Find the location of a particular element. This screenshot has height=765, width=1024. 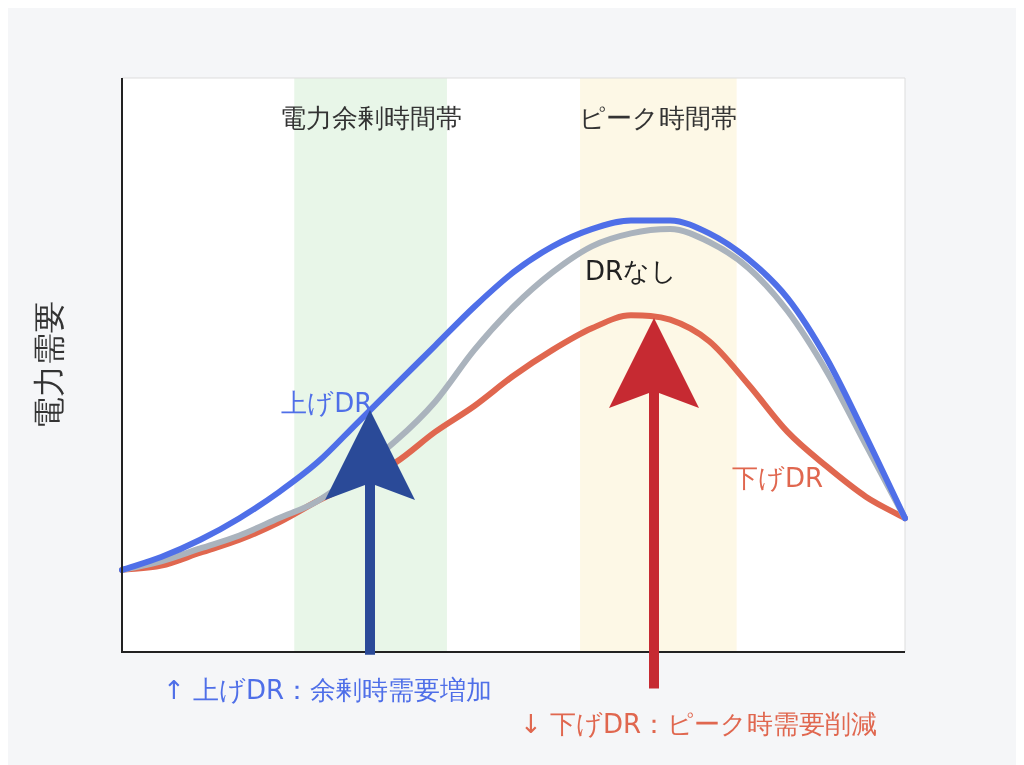

series-label: DRなし is located at coordinates (630, 271).